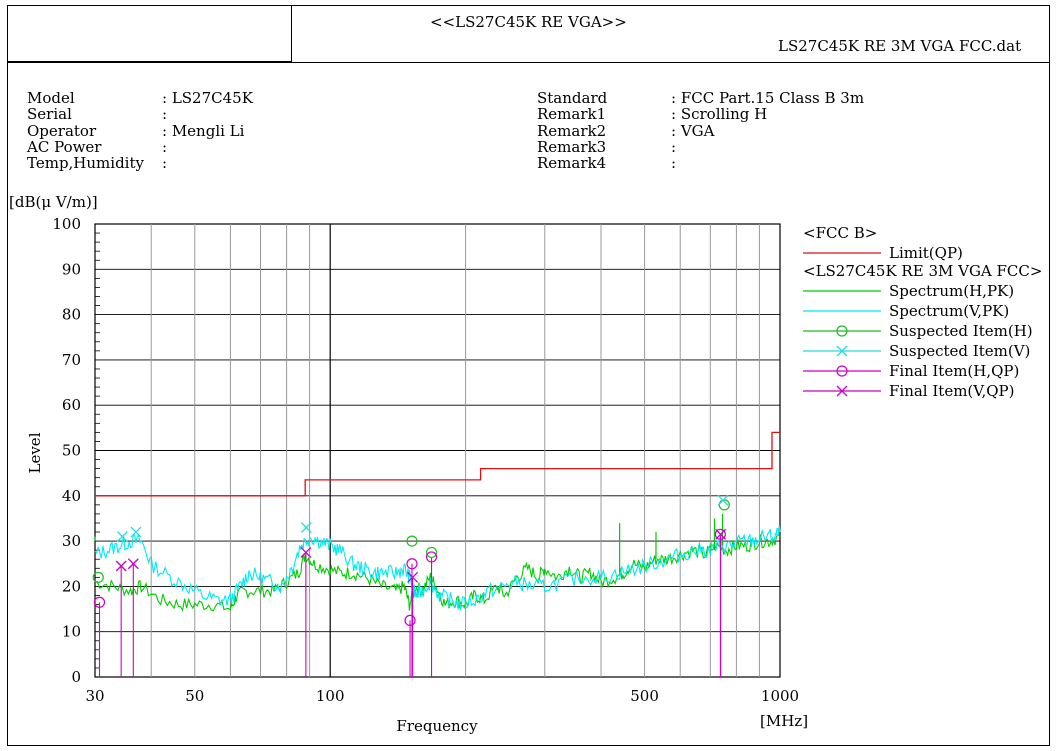 Image resolution: width=1056 pixels, height=751 pixels. I want to click on meta-row: Model : LS27C45K, so click(140, 98).